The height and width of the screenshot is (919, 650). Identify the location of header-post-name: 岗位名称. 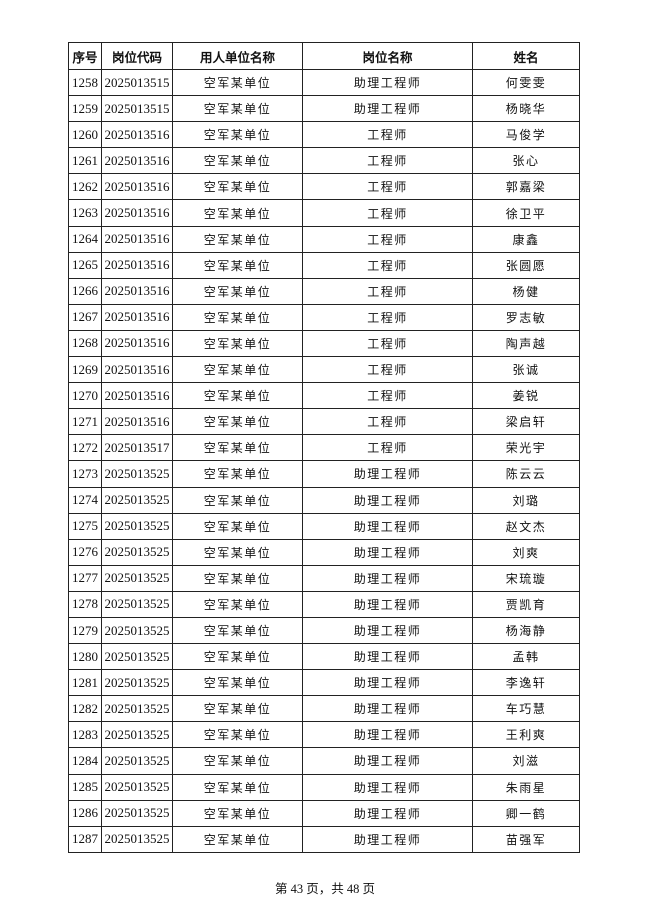
(387, 56).